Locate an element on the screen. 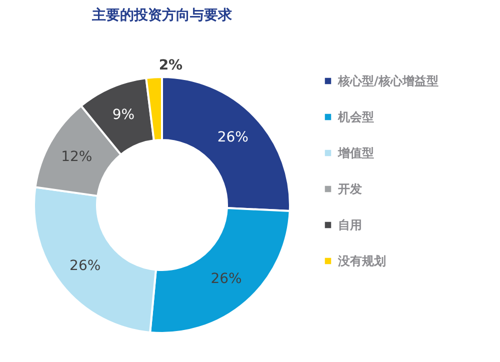 This screenshot has height=362, width=500. legend-label: 增值型 is located at coordinates (355, 153).